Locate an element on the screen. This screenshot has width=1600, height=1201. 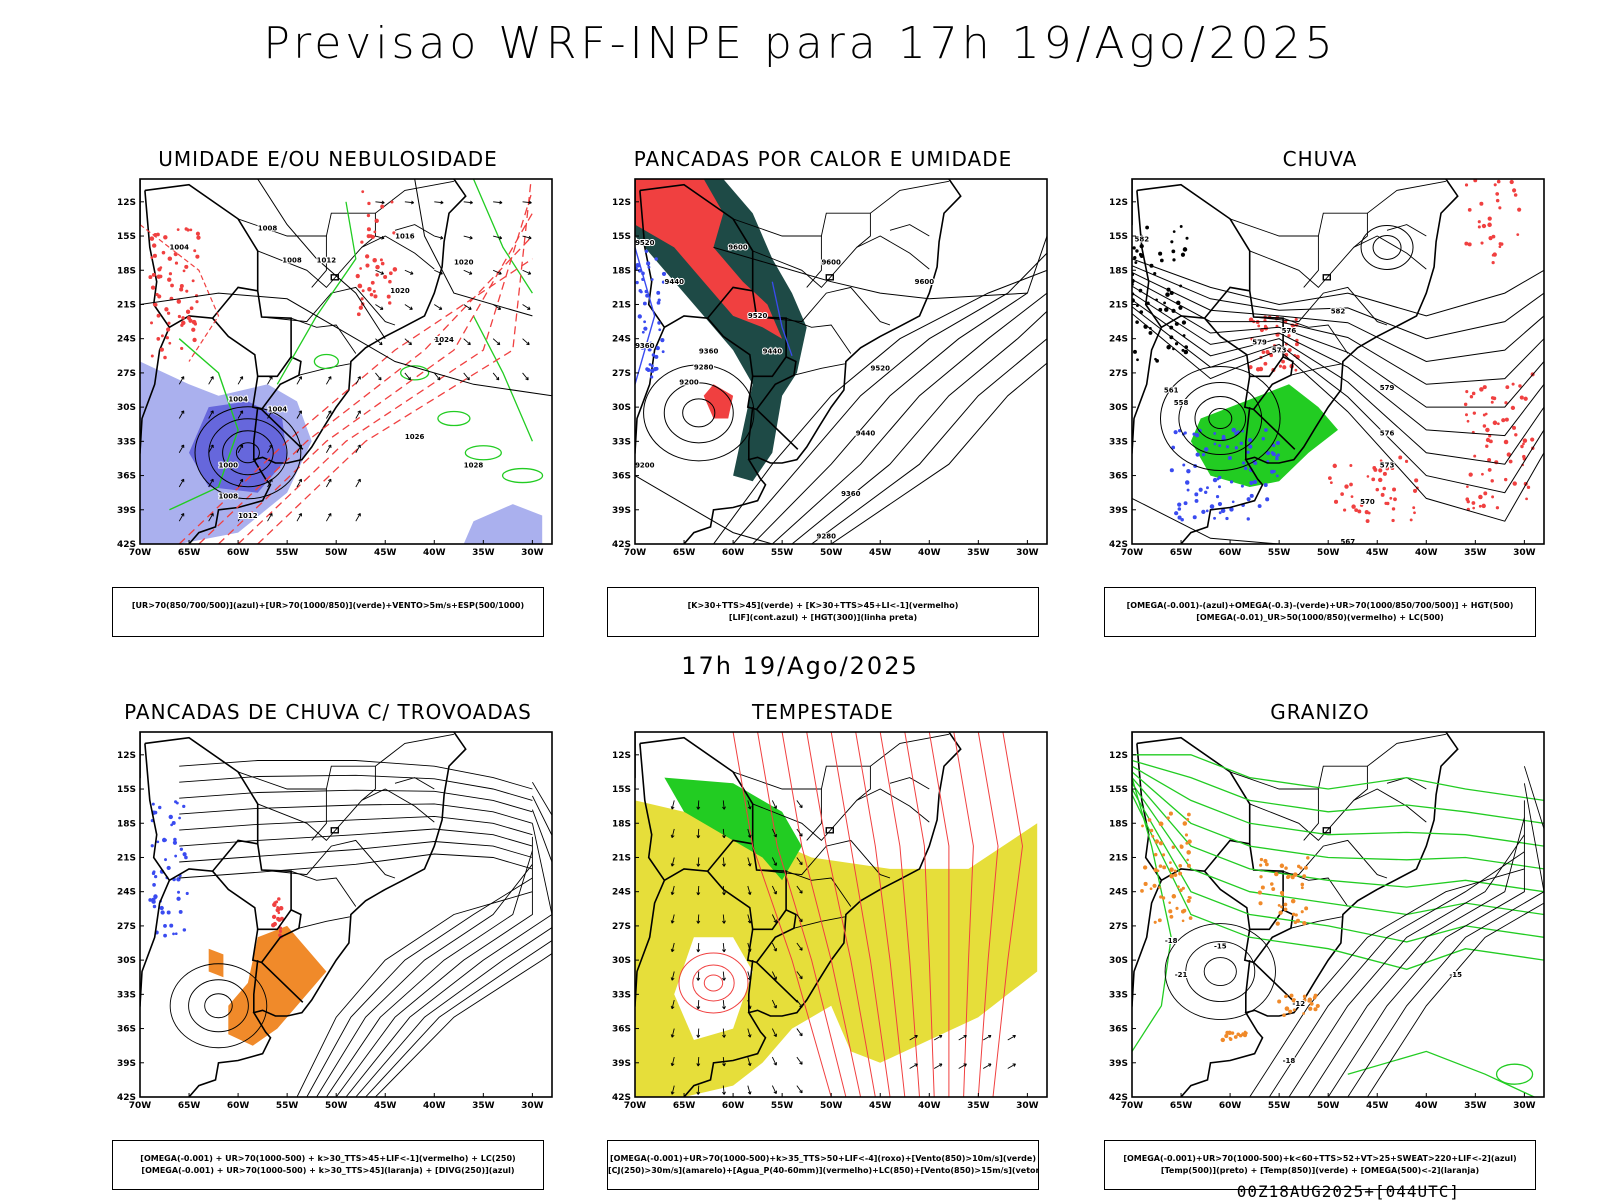
lat-tick-label: 18S is located at coordinates (621, 271).